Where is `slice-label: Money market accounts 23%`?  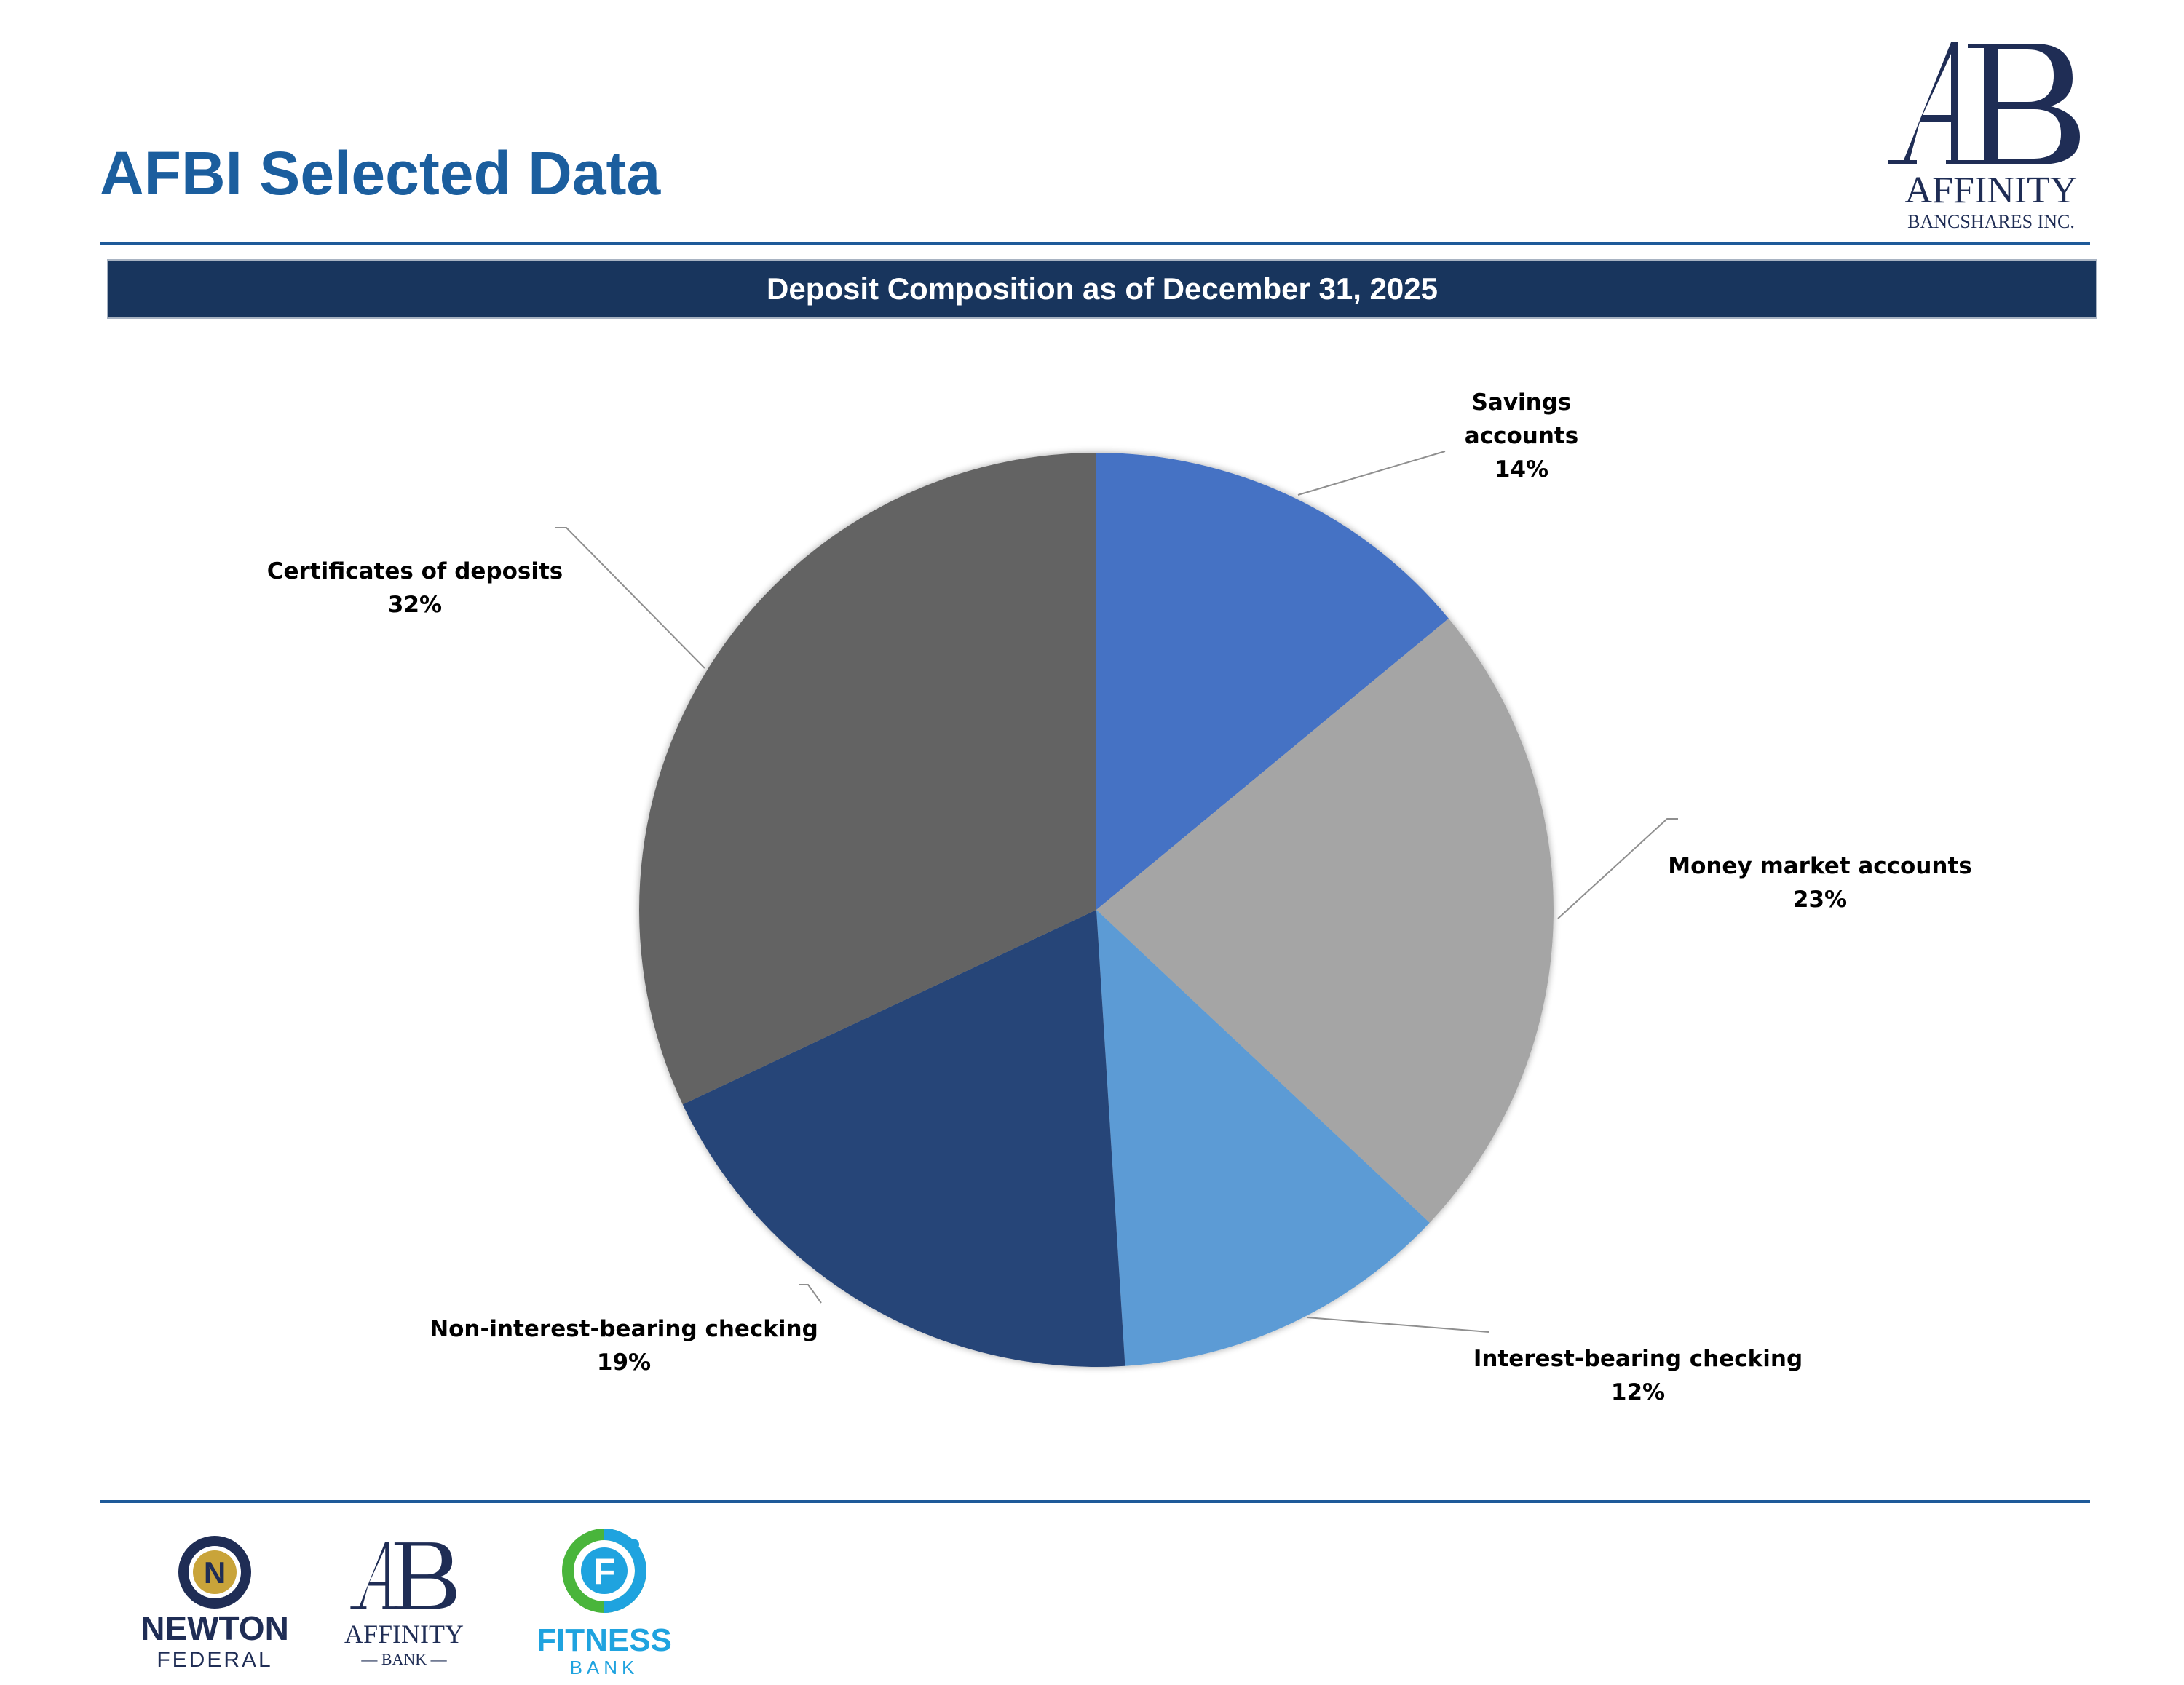 slice-label: Money market accounts 23% is located at coordinates (1820, 883).